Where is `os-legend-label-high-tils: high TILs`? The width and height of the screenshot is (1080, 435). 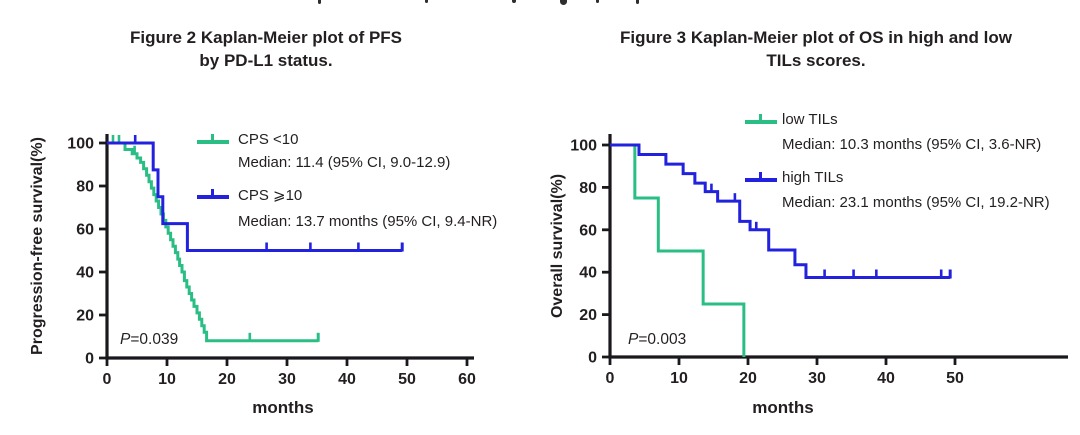 os-legend-label-high-tils: high TILs is located at coordinates (813, 177).